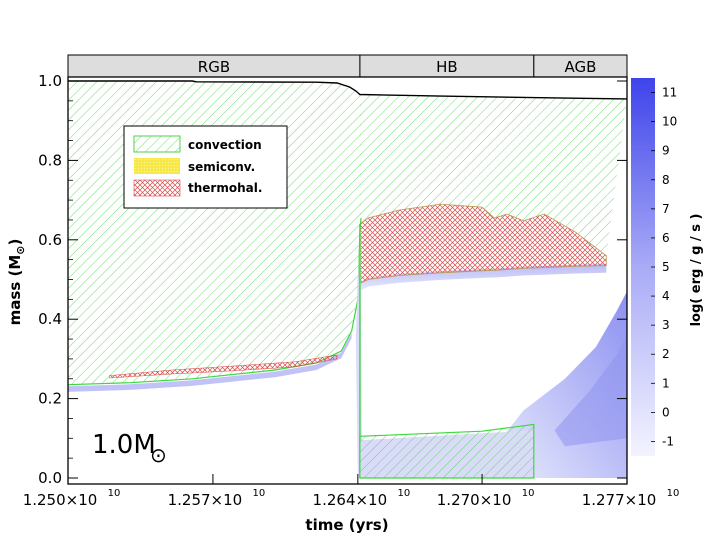  Describe the element at coordinates (666, 209) in the screenshot. I see `colorbar-tick-label: 7` at that location.